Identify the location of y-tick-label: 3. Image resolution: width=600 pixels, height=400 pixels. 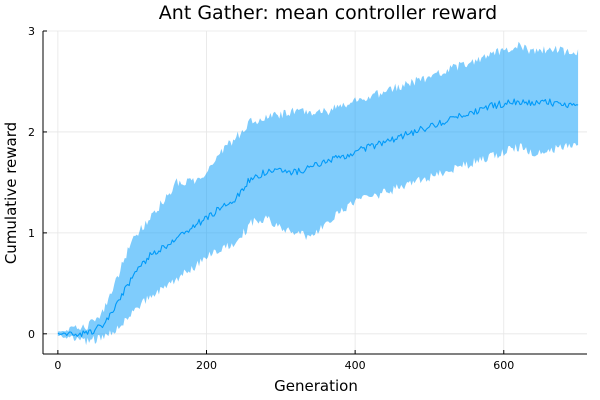
(31, 31).